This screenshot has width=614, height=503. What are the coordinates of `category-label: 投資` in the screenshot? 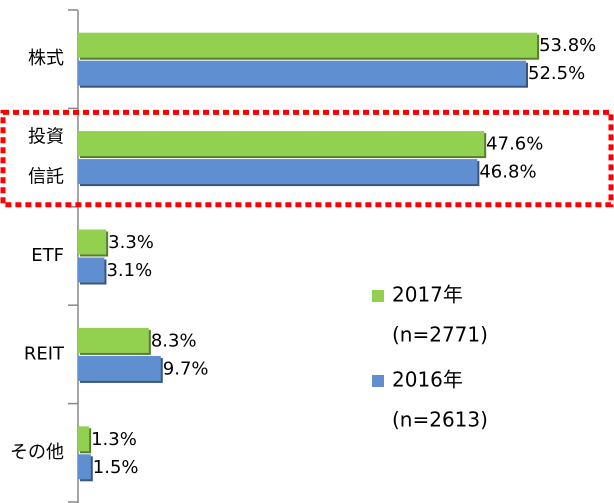 It's located at (46, 137).